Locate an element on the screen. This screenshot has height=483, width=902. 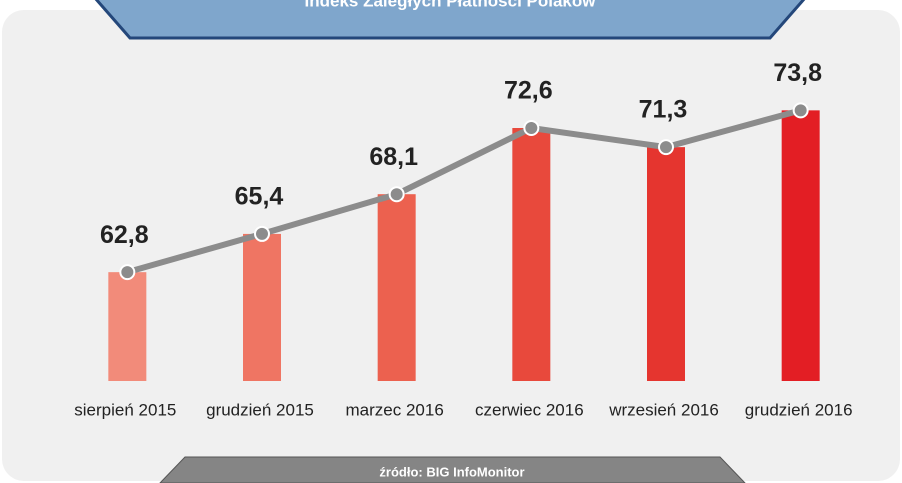
x-tick-label: czerwiec 2016 is located at coordinates (529, 409).